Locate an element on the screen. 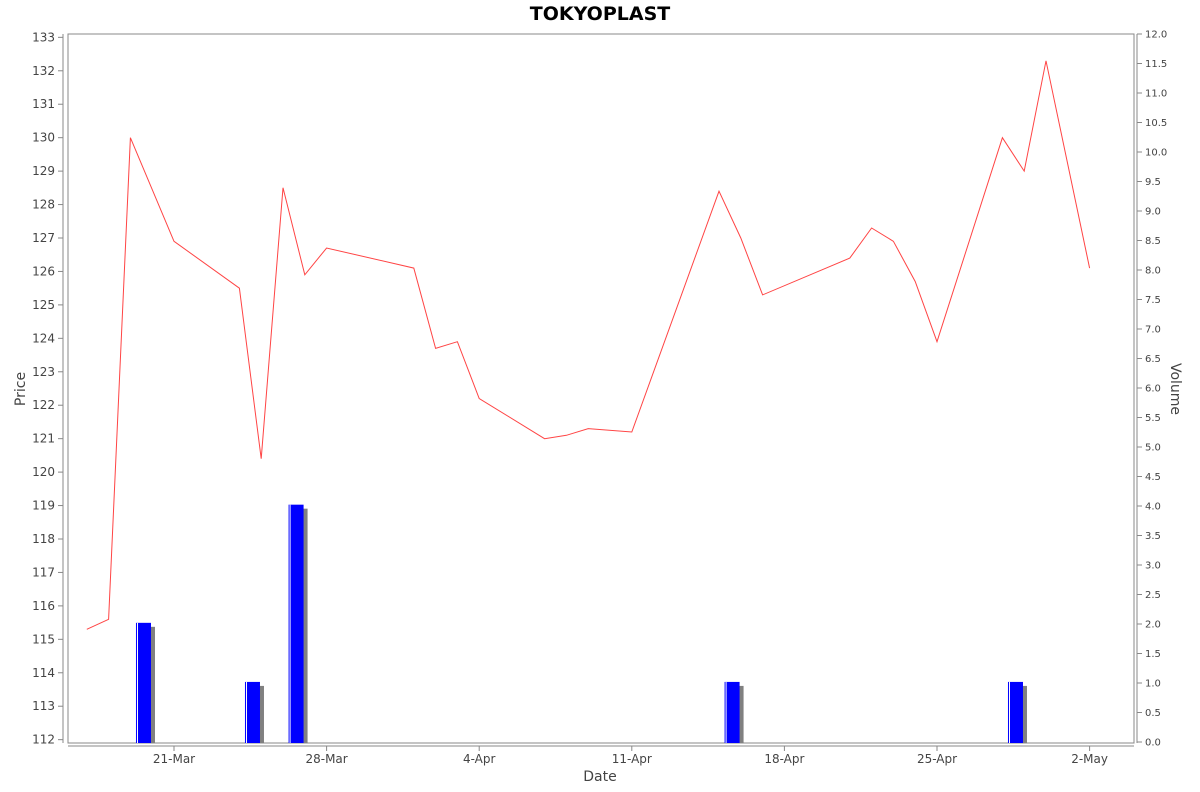 The width and height of the screenshot is (1200, 792). left-tick-label: 133 is located at coordinates (43, 37).